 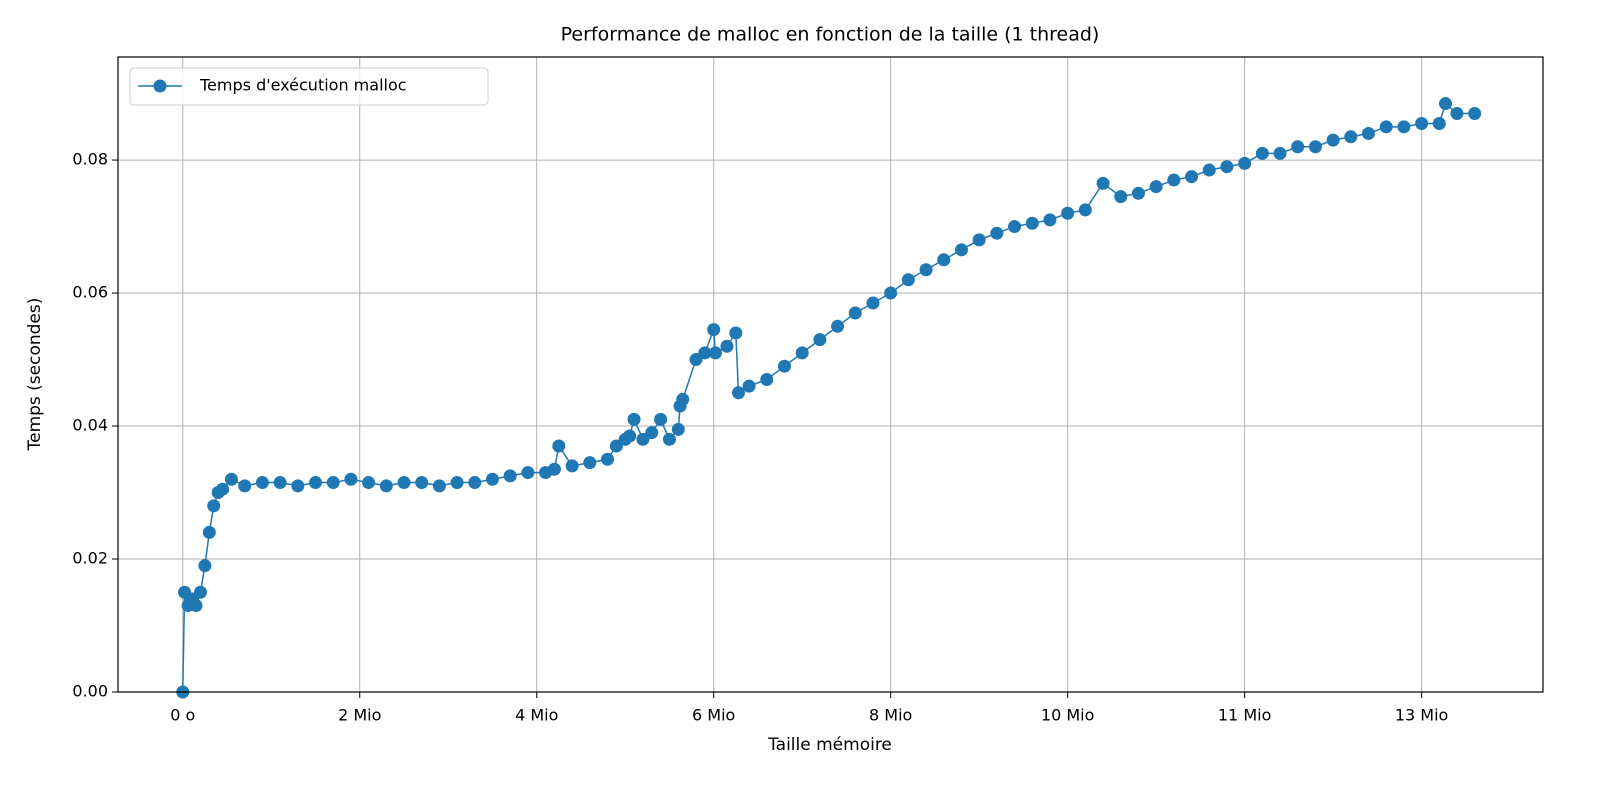 What do you see at coordinates (90, 159) in the screenshot?
I see `y-tick-label: 0.08` at bounding box center [90, 159].